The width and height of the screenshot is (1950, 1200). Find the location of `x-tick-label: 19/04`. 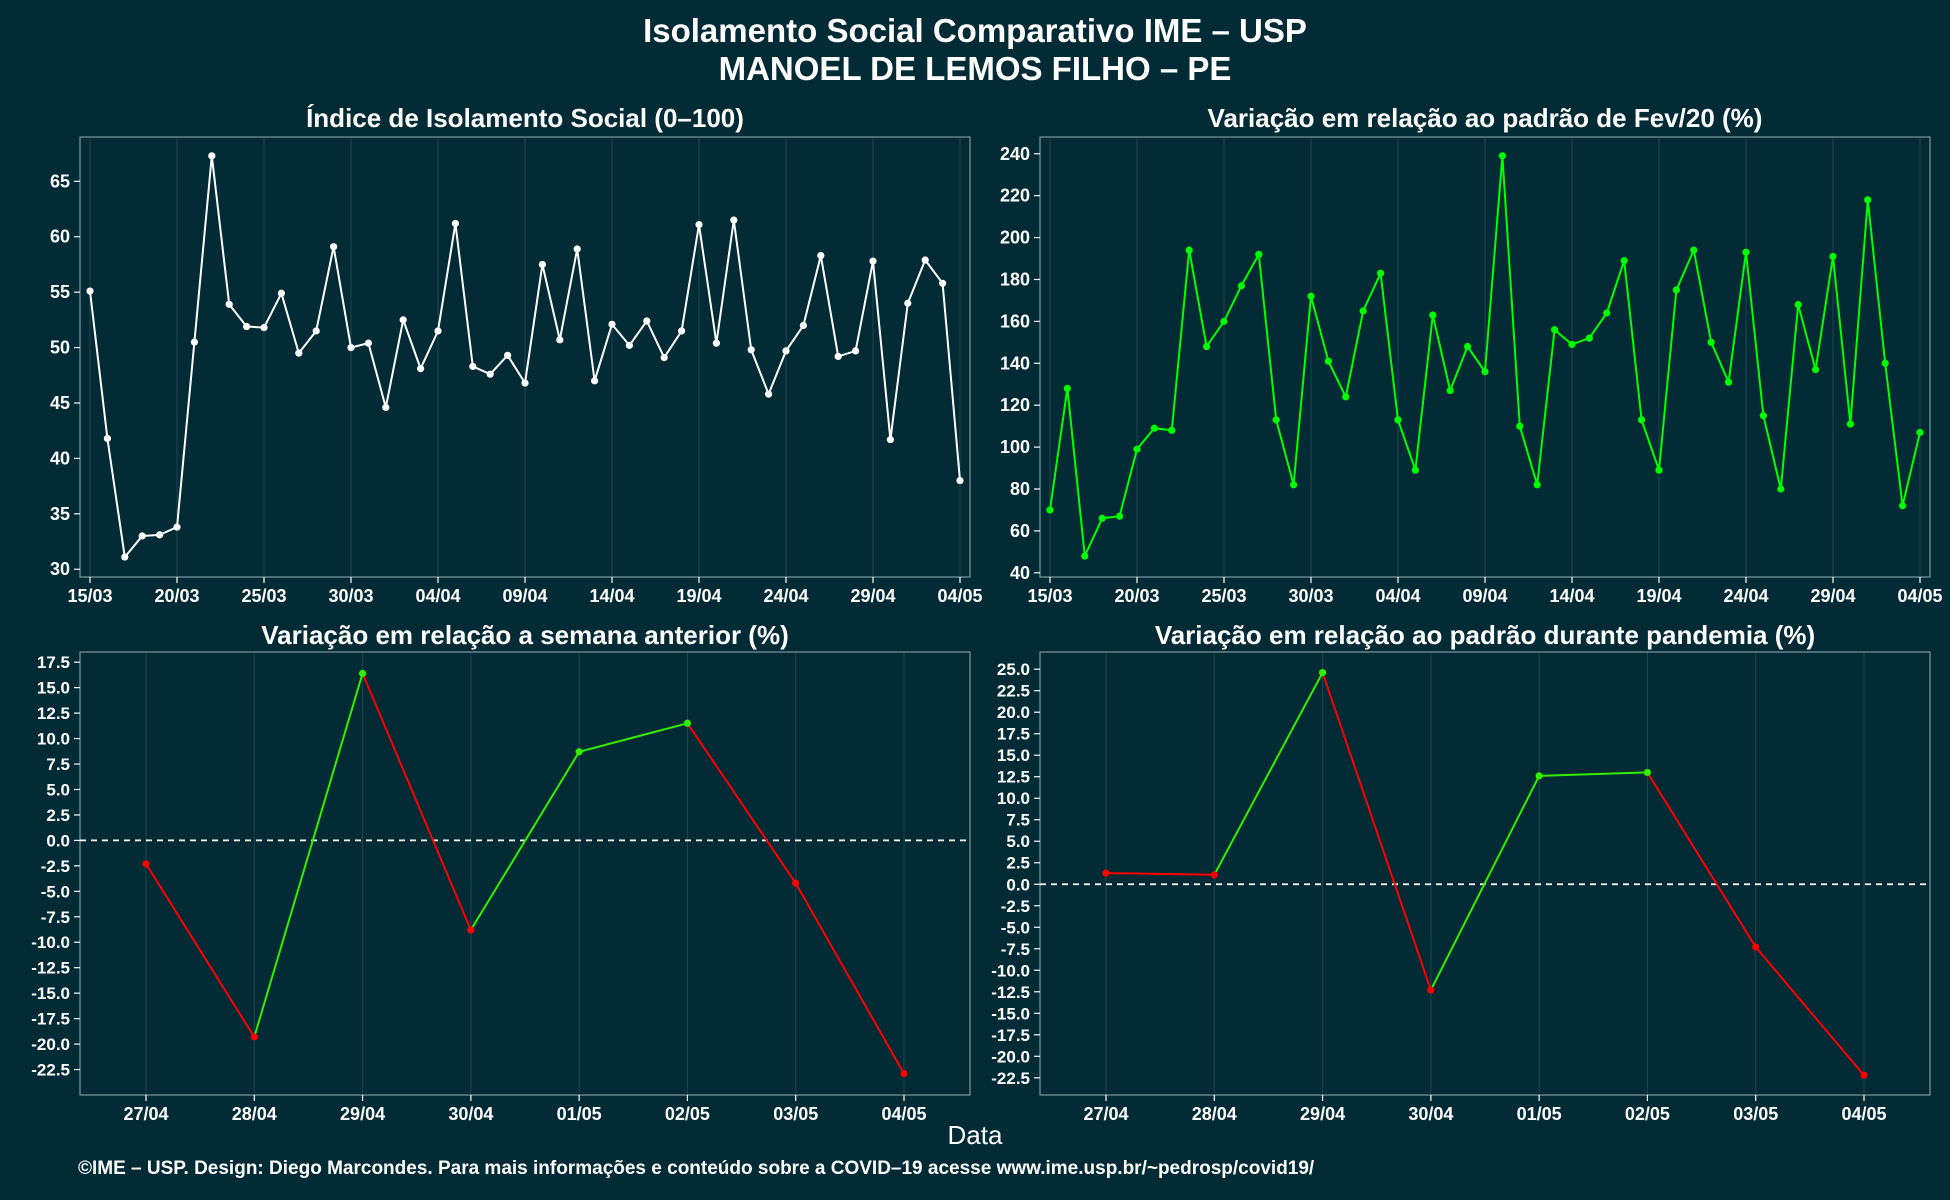

x-tick-label: 19/04 is located at coordinates (698, 596).